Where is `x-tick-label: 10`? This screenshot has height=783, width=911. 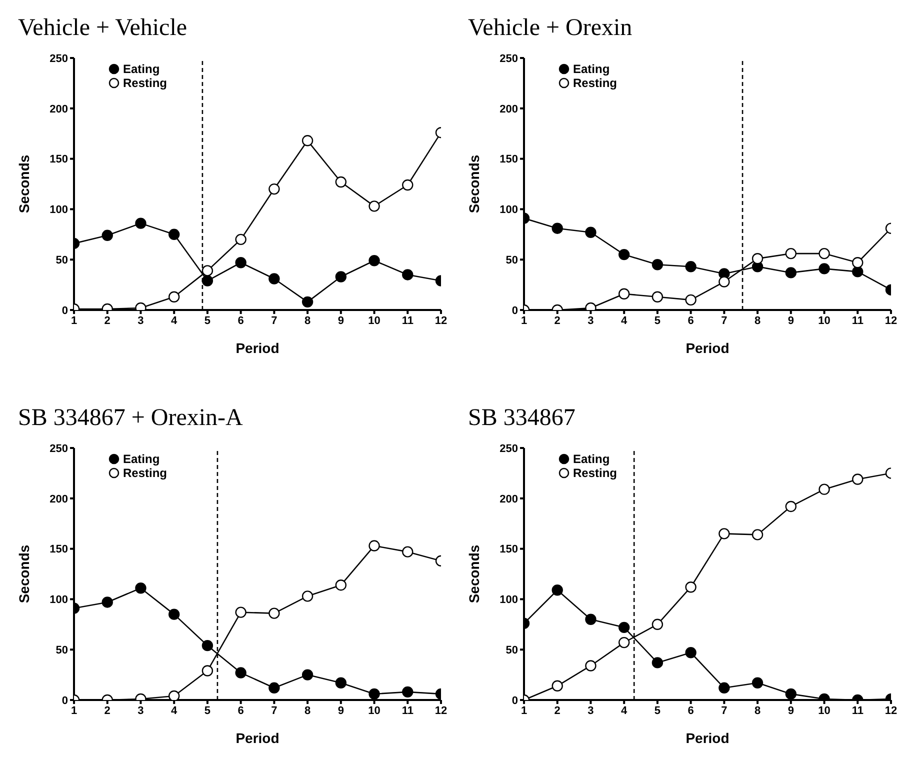 x-tick-label: 10 is located at coordinates (374, 320).